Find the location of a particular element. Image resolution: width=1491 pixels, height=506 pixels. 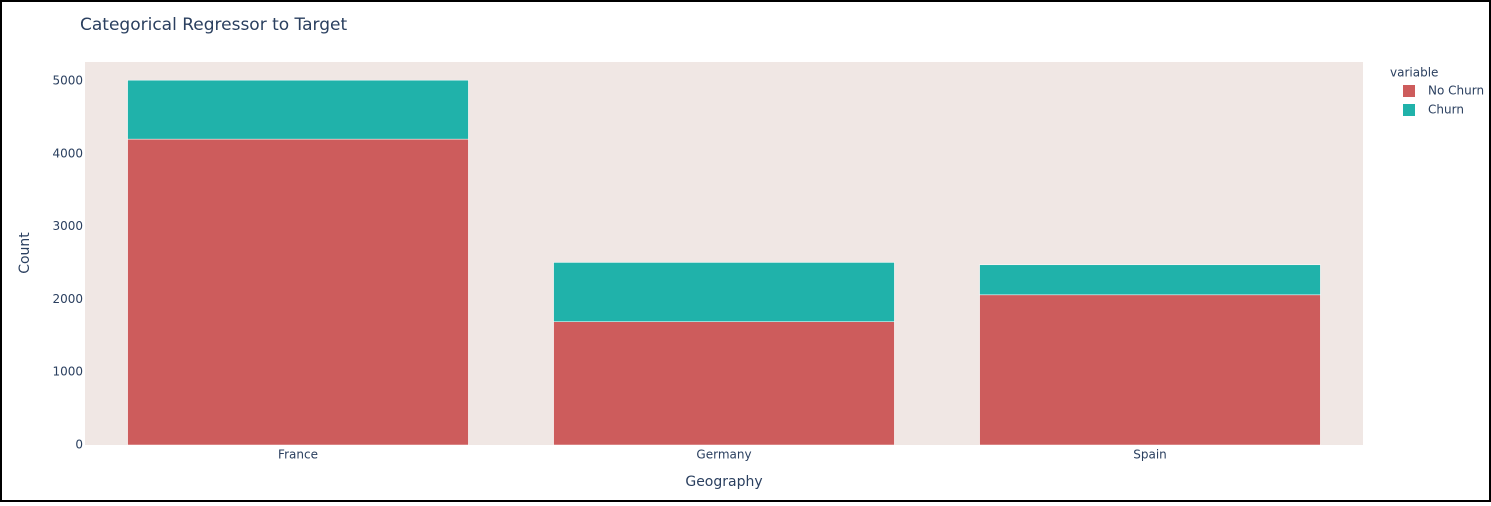

x-tick-label: Spain is located at coordinates (1150, 455).